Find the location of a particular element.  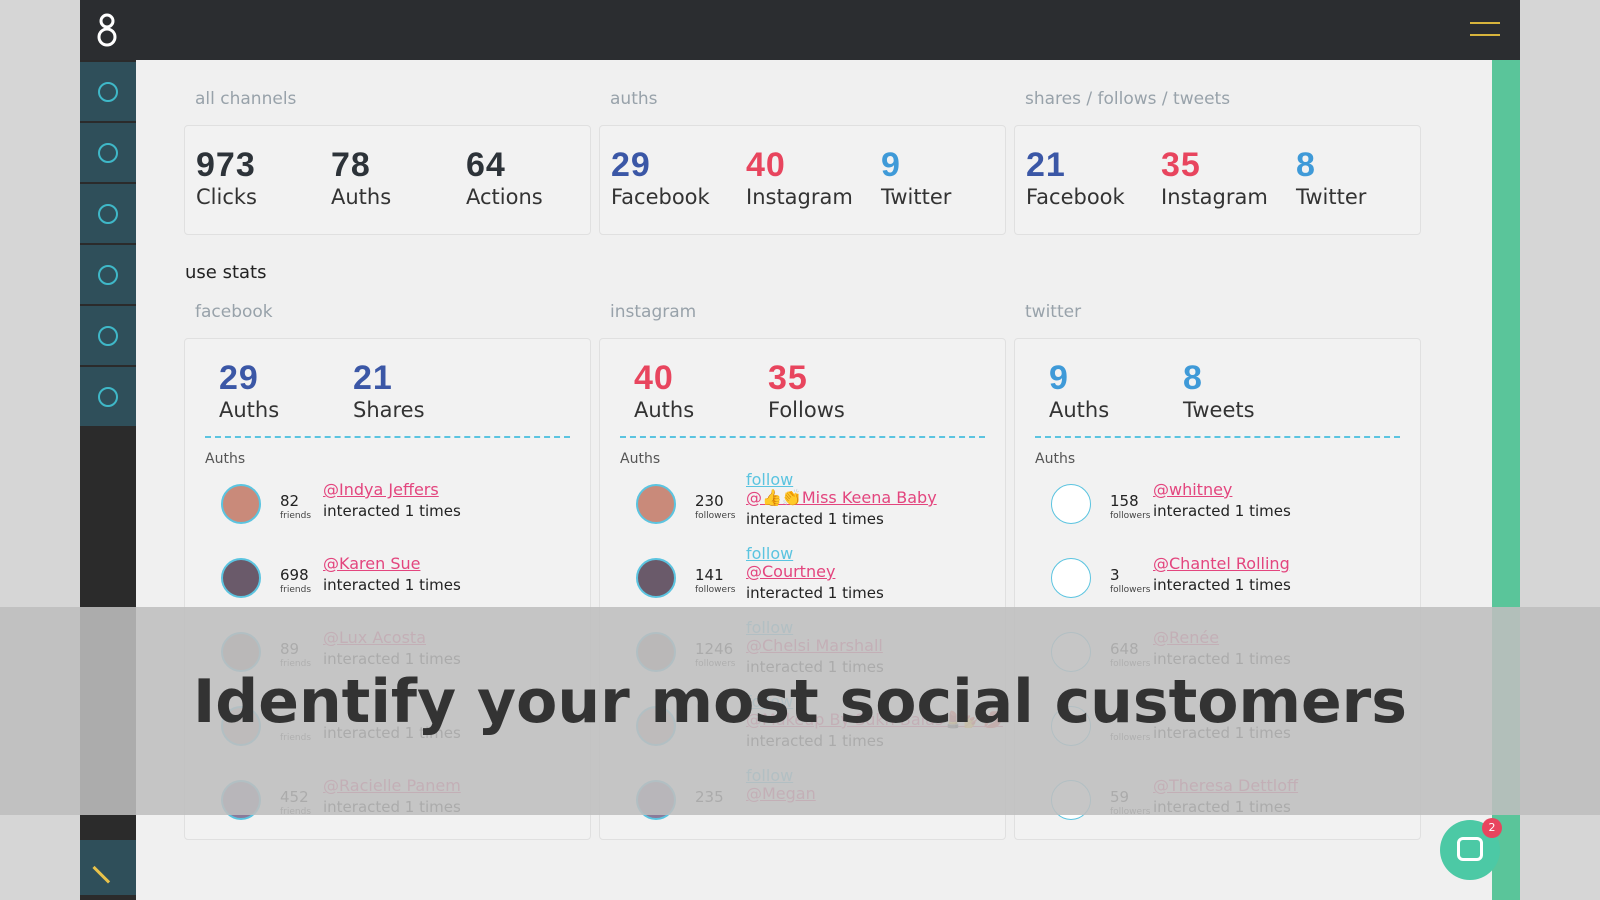

chat-icon is located at coordinates (1470, 849).